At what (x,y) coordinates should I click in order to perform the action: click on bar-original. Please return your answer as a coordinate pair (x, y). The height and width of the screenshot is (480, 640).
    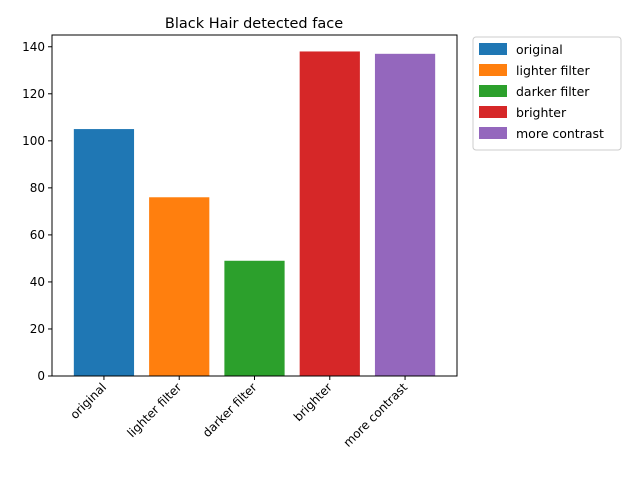
    Looking at the image, I should click on (104, 252).